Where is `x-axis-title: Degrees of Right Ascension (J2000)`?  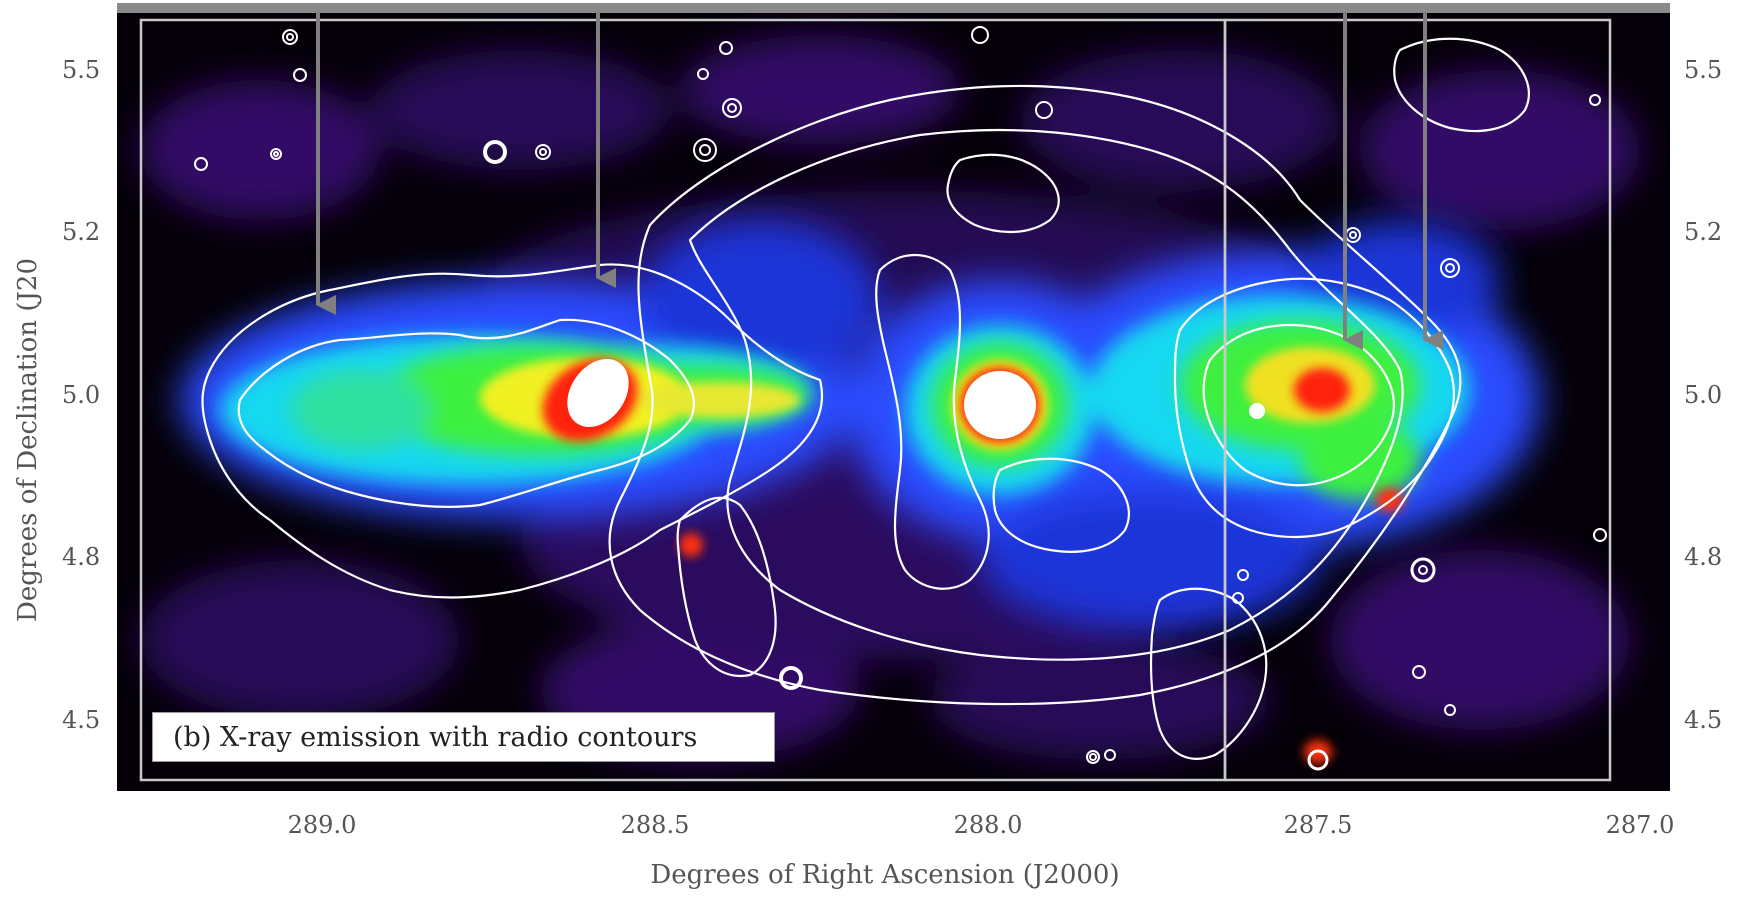 x-axis-title: Degrees of Right Ascension (J2000) is located at coordinates (884, 875).